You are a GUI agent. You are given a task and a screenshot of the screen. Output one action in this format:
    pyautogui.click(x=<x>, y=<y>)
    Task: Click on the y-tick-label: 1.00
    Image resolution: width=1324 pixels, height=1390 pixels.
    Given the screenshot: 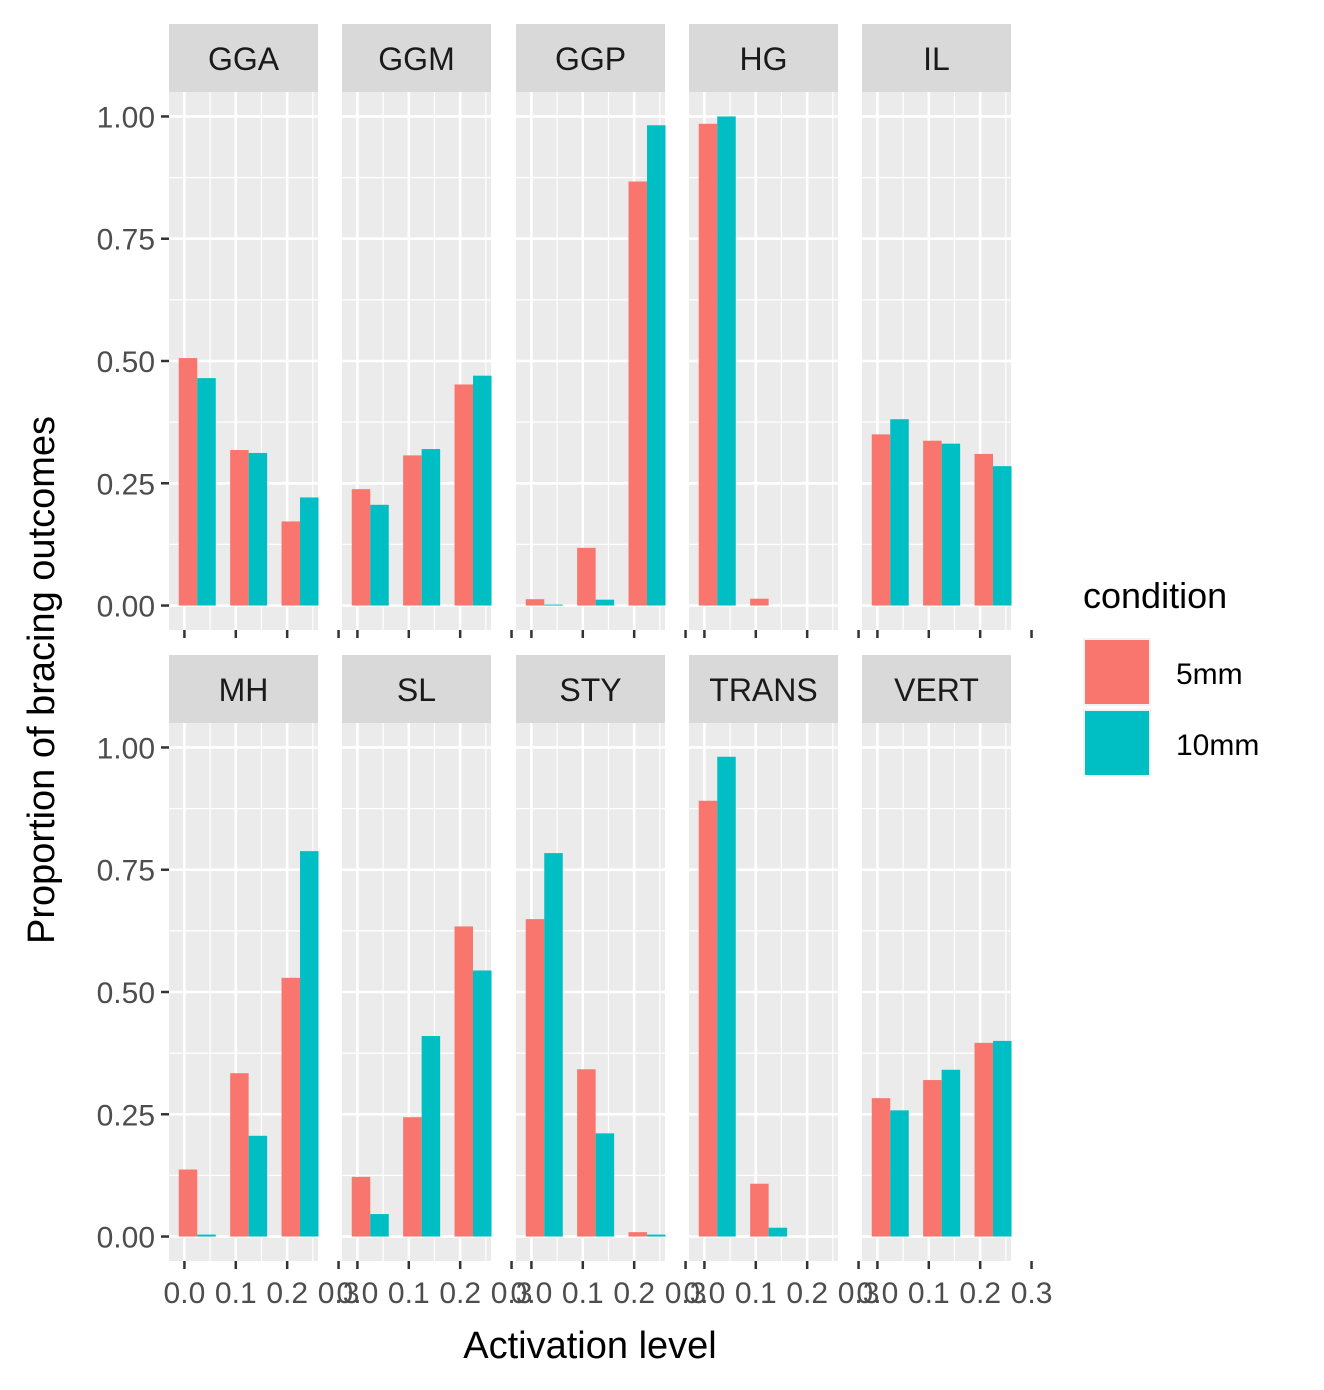 What is the action you would take?
    pyautogui.click(x=126, y=117)
    